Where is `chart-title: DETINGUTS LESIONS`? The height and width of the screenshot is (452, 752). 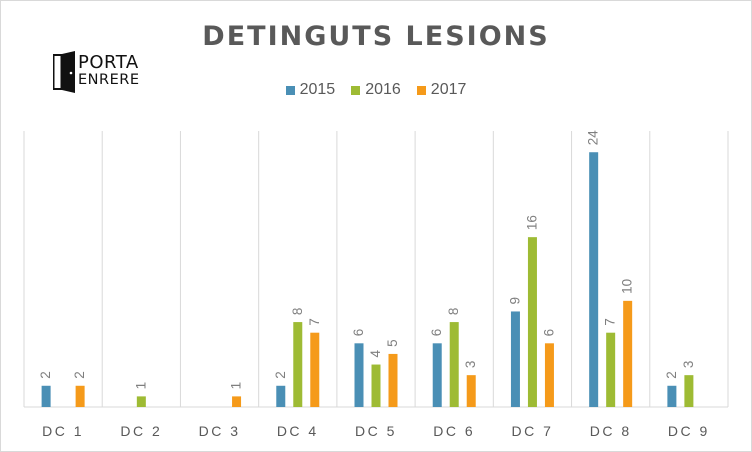 chart-title: DETINGUTS LESIONS is located at coordinates (376, 36).